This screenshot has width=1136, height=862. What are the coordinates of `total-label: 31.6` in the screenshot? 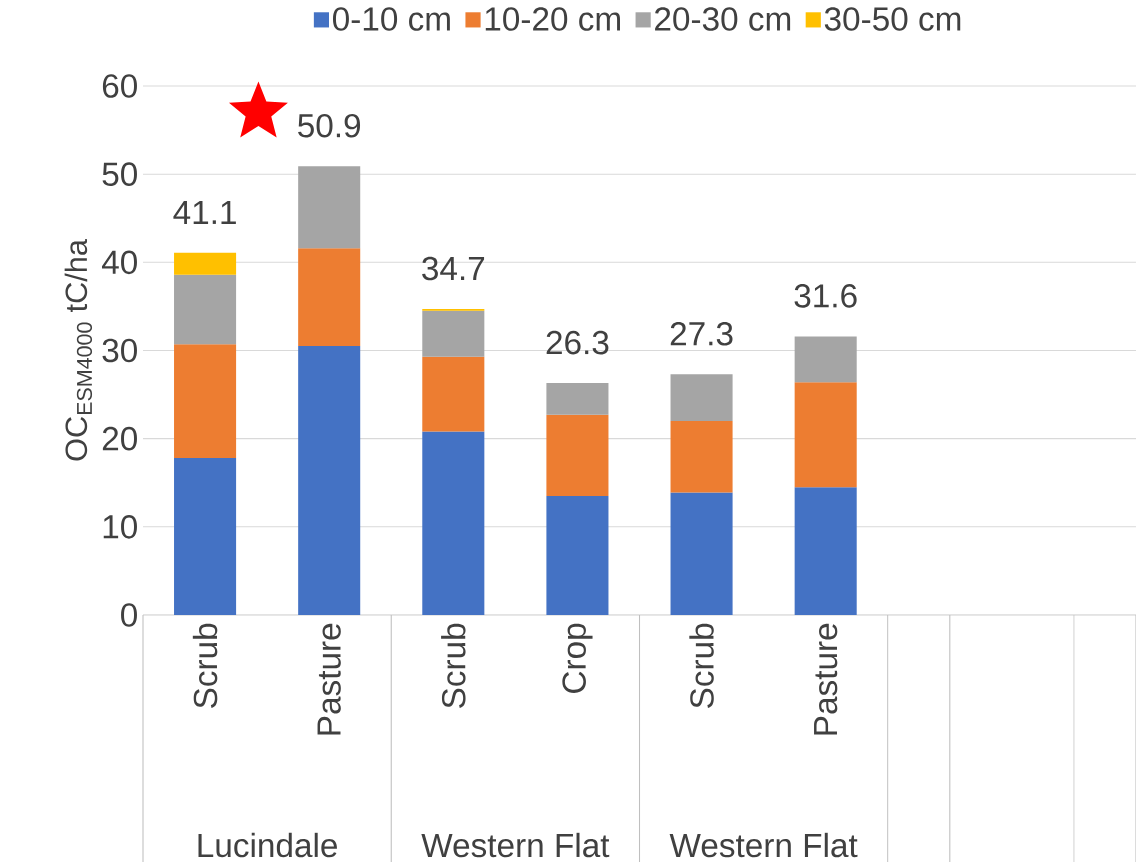 It's located at (825, 296).